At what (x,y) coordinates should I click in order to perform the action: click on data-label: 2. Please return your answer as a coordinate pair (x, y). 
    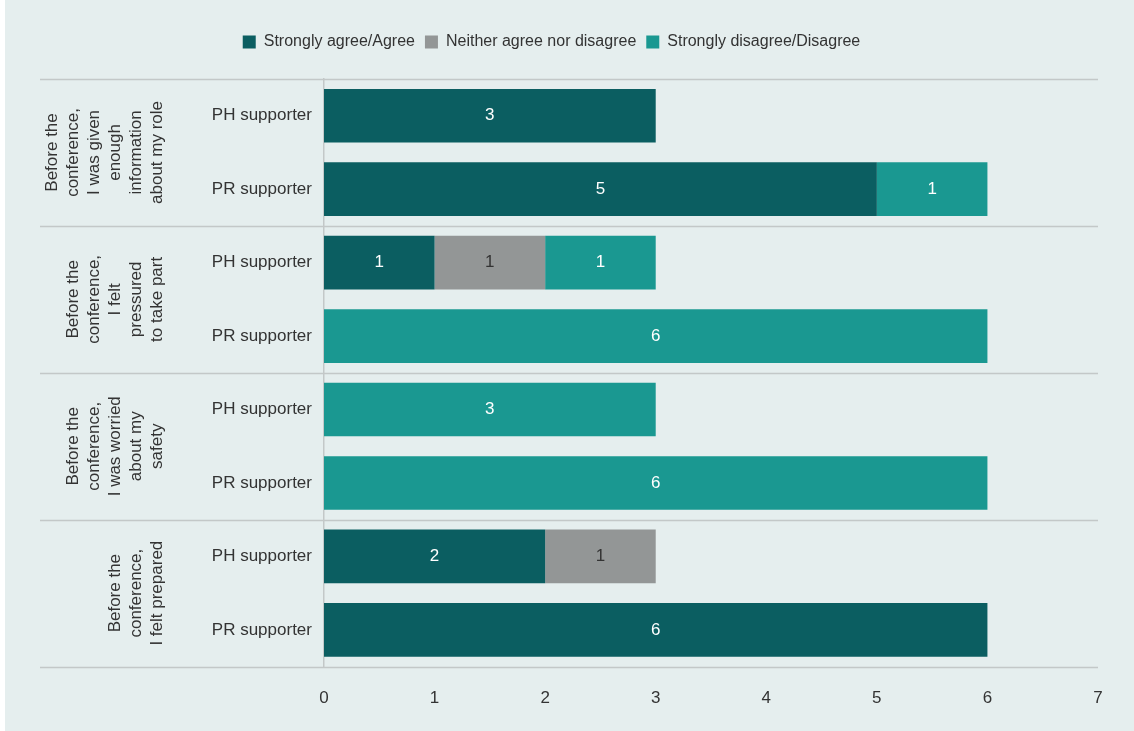
    Looking at the image, I should click on (434, 556).